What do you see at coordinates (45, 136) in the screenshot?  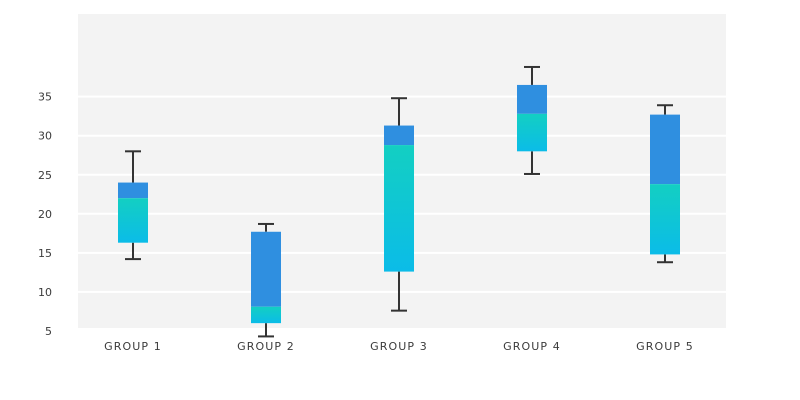 I see `y-tick-label: 30` at bounding box center [45, 136].